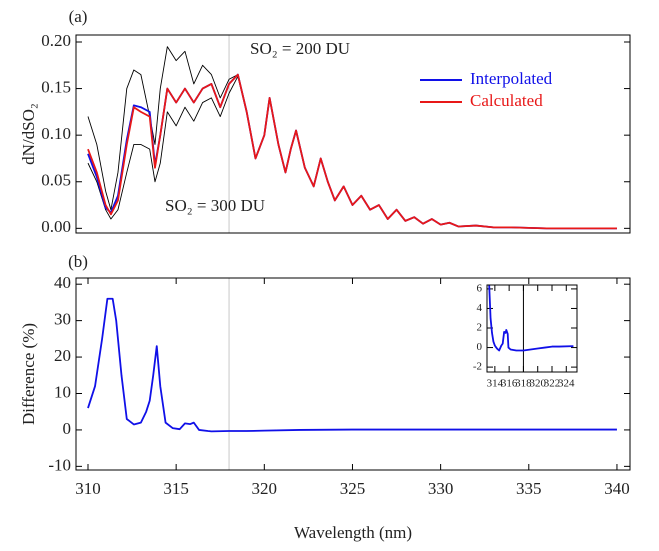 The image size is (659, 551). I want to click on legend-label: Interpolated, so click(511, 78).